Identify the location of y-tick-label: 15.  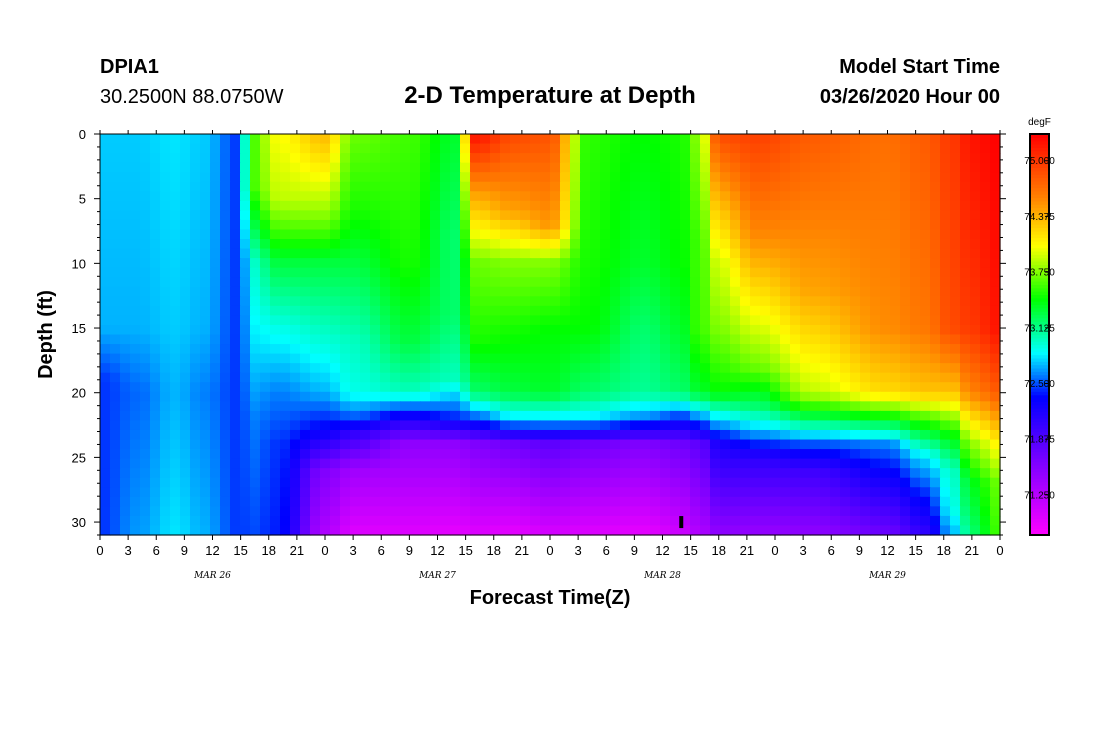
(79, 328).